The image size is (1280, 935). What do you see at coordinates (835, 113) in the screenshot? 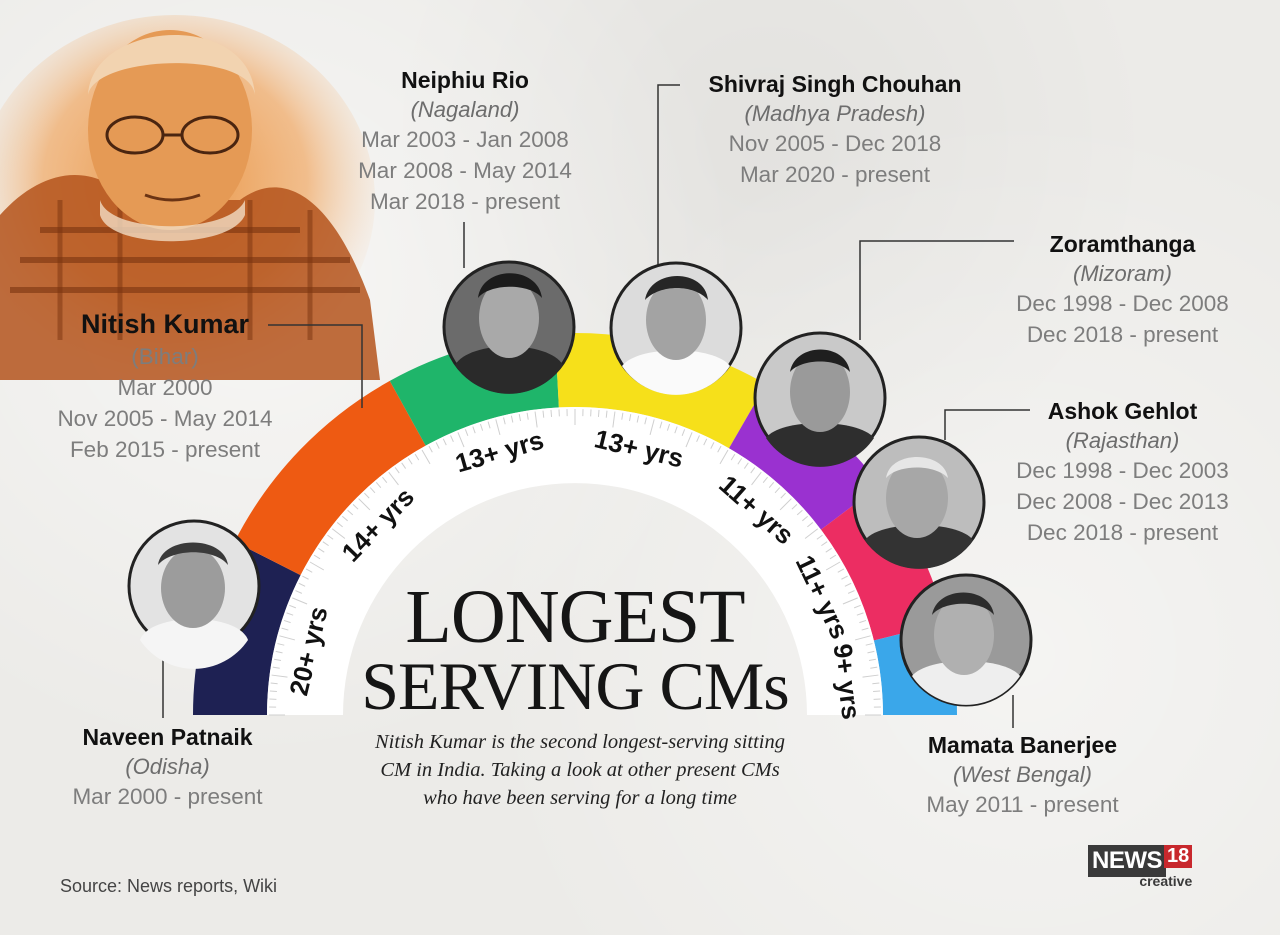
I see `shivraj-state: (Madhya Pradesh)` at bounding box center [835, 113].